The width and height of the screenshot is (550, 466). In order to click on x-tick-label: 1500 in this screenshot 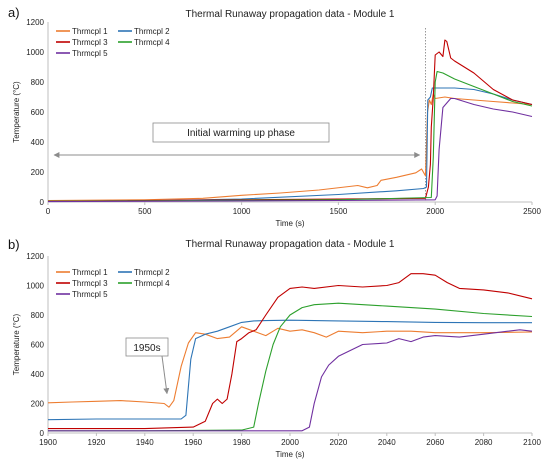, I will do `click(339, 211)`.